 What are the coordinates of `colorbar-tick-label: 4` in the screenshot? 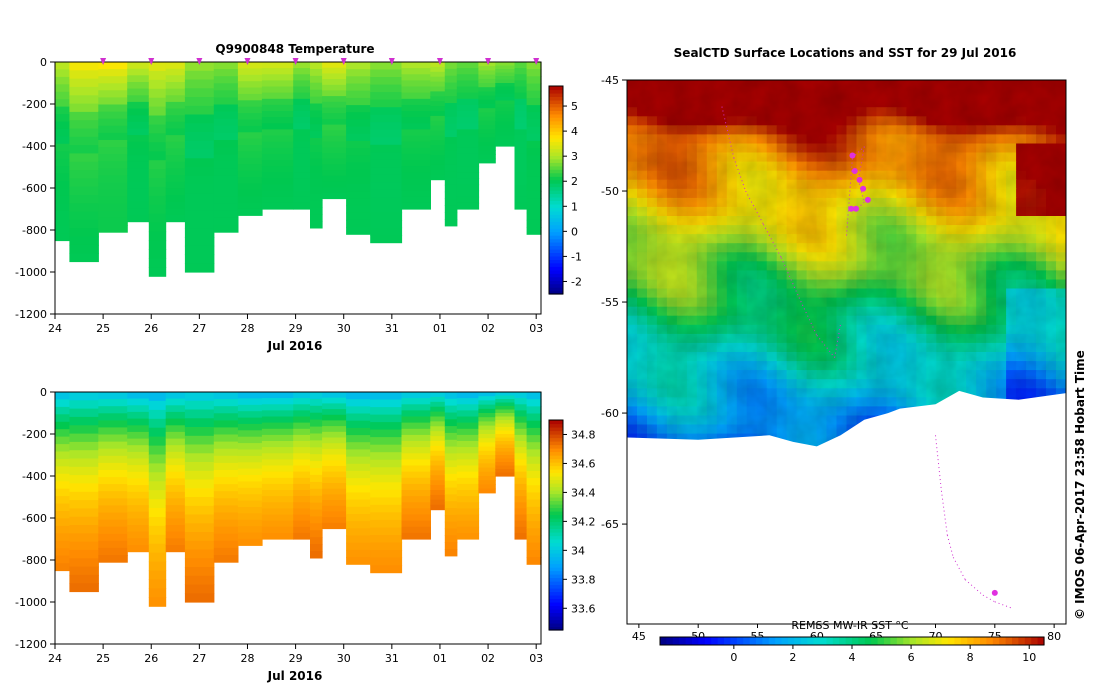 It's located at (574, 131).